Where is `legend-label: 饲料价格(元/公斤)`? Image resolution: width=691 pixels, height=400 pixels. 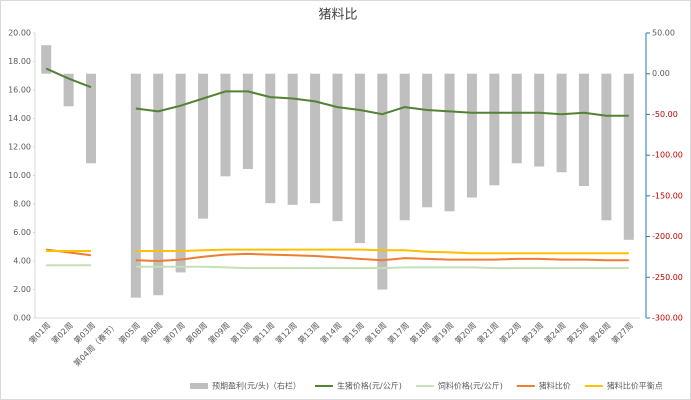
legend-label: 饲料价格(元/公斤) is located at coordinates (470, 386).